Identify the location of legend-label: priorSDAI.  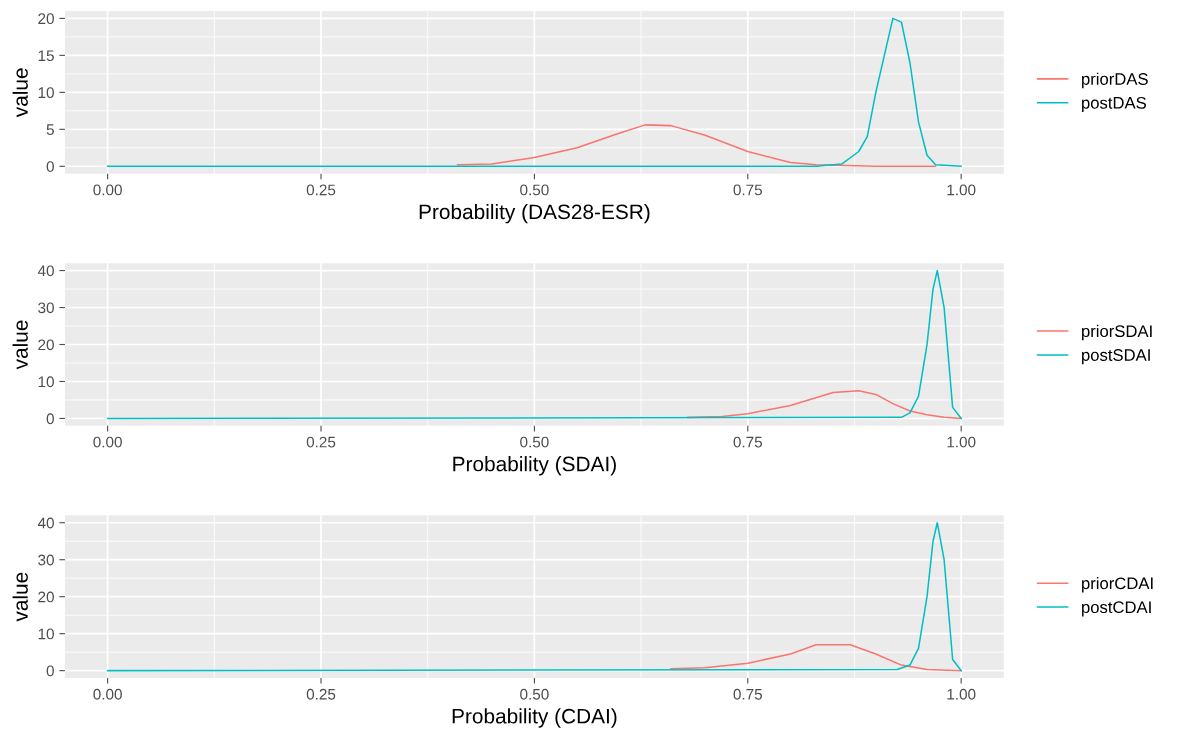
(1117, 332).